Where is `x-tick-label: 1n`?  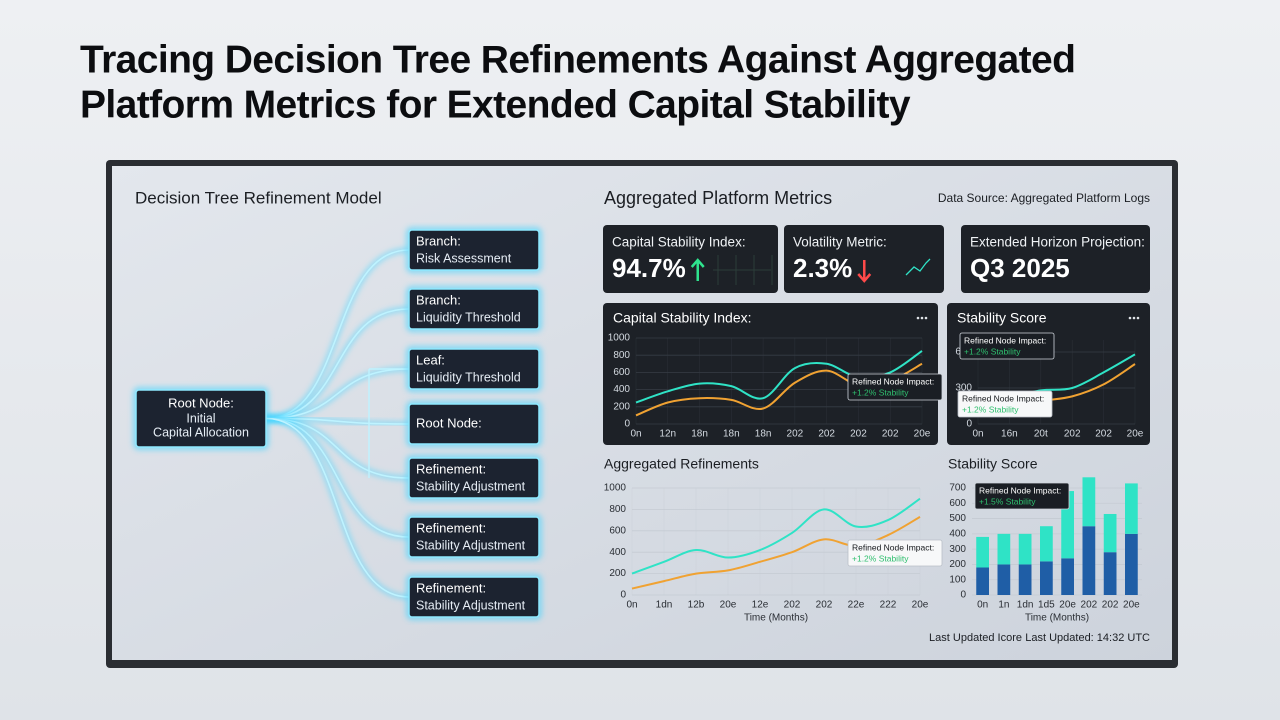 x-tick-label: 1n is located at coordinates (1003, 605).